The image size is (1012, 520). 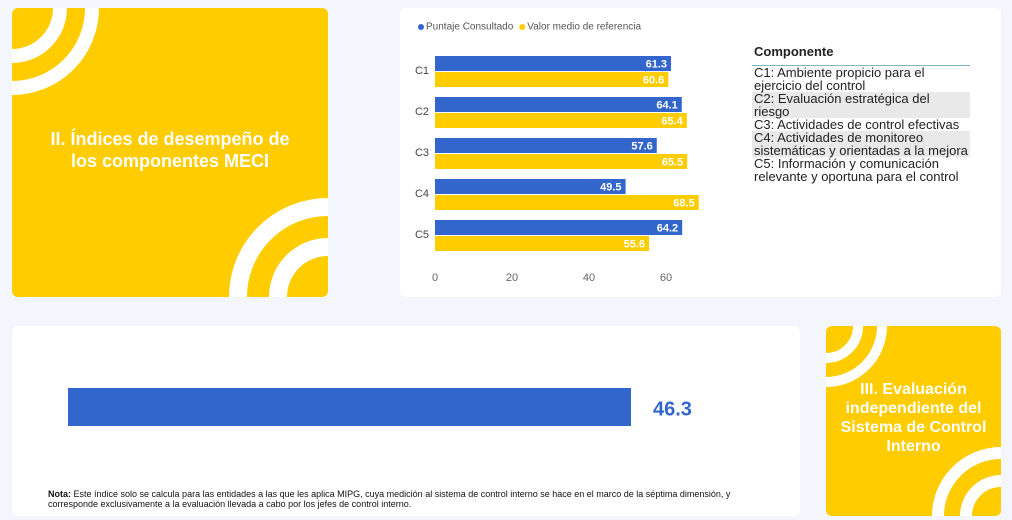 I want to click on y-tick-label: C3, so click(x=422, y=153).